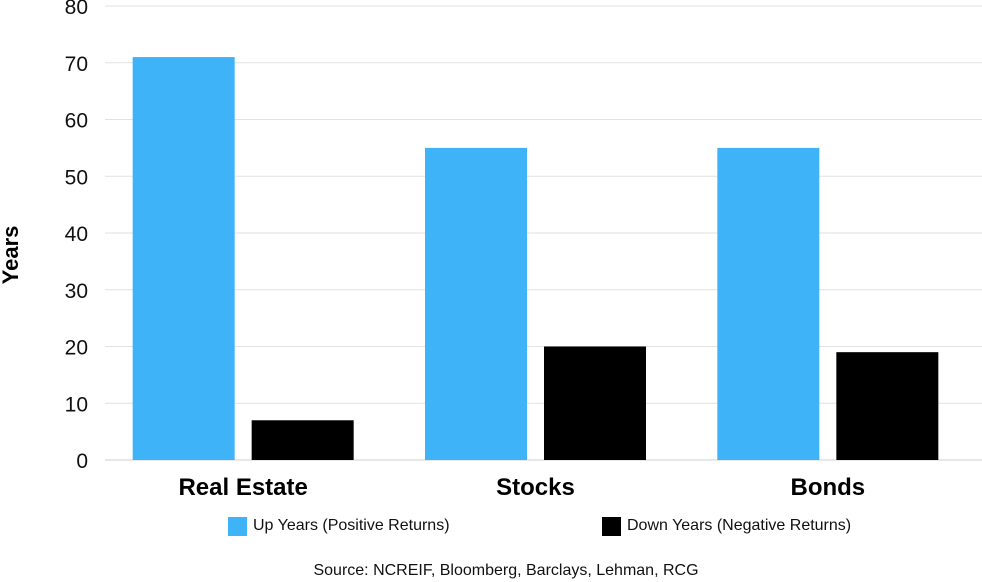 This screenshot has width=982, height=582. What do you see at coordinates (76, 9) in the screenshot?
I see `y-tick-label: 80` at bounding box center [76, 9].